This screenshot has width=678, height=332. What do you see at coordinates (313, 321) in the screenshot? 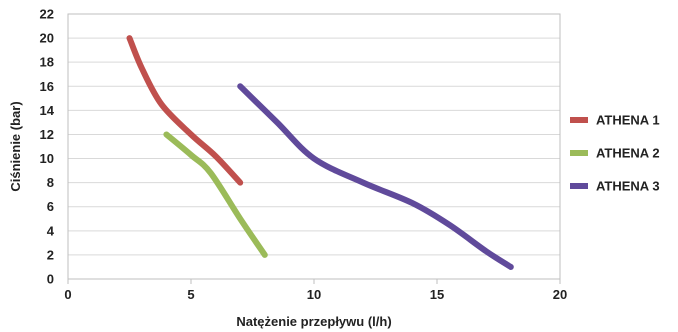
I see `x-axis-title: Natężenie przepływu (l/h)` at bounding box center [313, 321].